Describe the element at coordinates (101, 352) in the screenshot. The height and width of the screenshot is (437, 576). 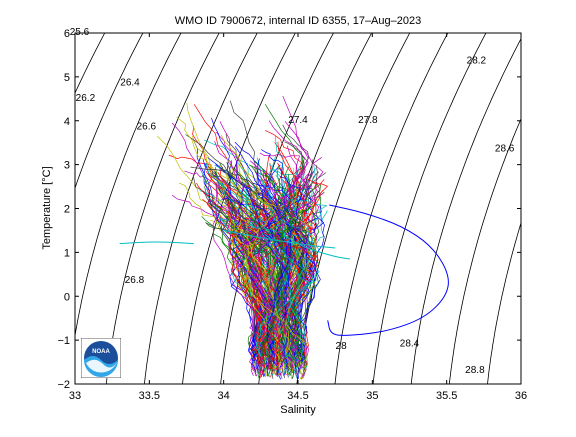
I see `noaa-logo-text: NOAA` at that location.